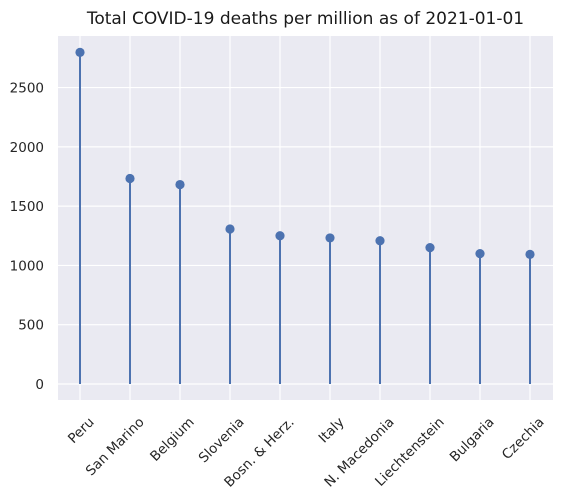 This screenshot has width=578, height=501. What do you see at coordinates (27, 266) in the screenshot?
I see `y-tick-label: 1000` at bounding box center [27, 266].